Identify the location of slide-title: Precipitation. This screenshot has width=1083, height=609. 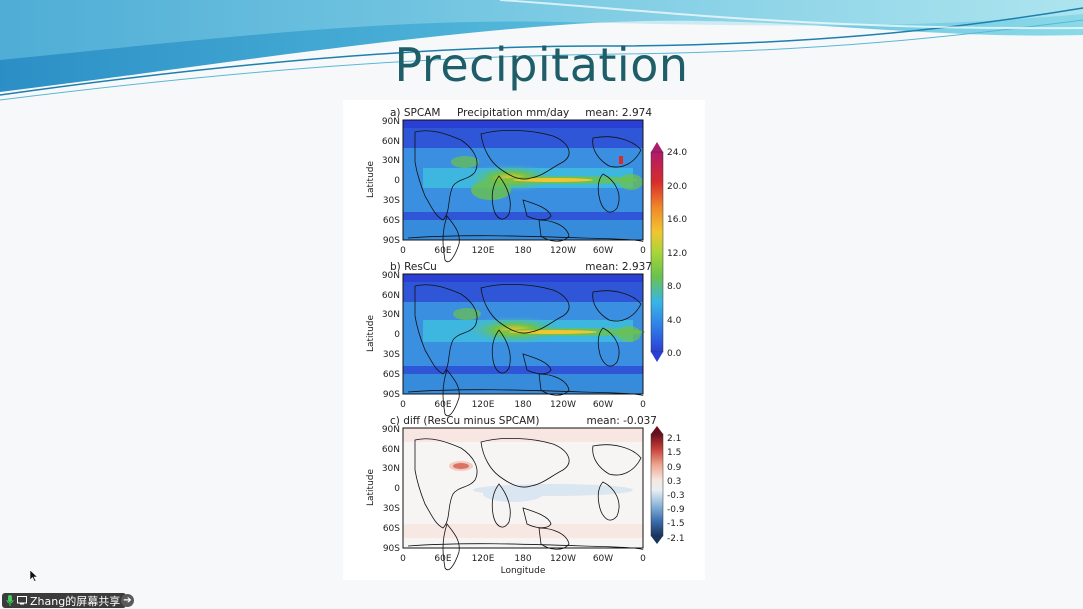
(541, 65).